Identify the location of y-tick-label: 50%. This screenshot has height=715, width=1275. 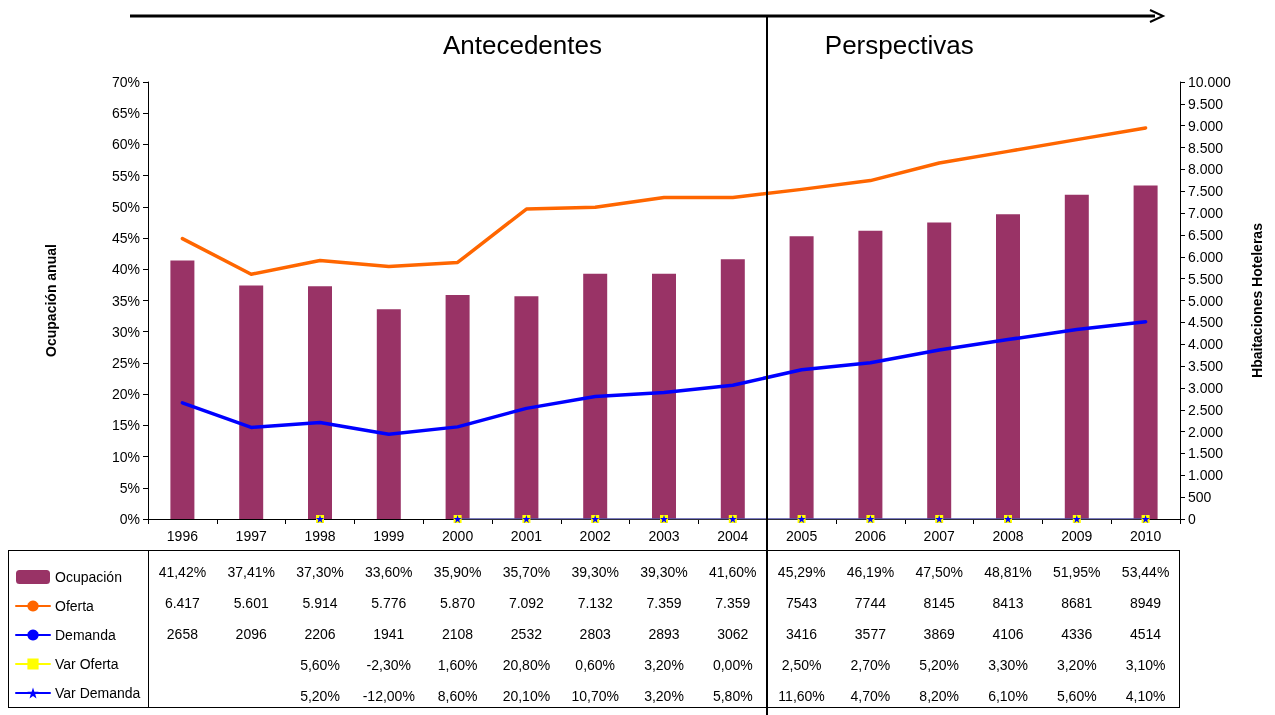
(125, 206).